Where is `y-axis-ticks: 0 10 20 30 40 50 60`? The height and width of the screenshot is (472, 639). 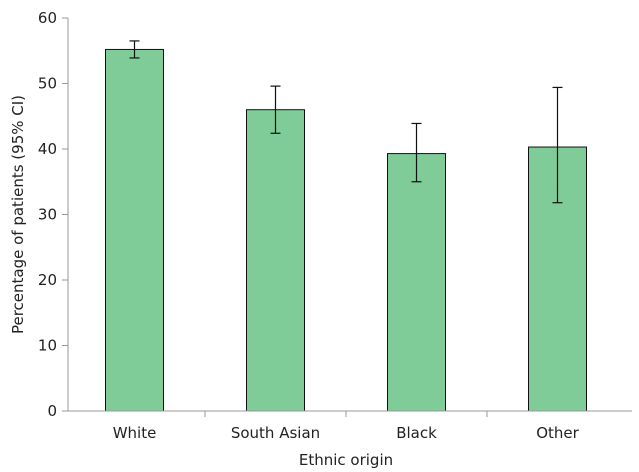 y-axis-ticks: 0 10 20 30 40 50 60 is located at coordinates (53, 214).